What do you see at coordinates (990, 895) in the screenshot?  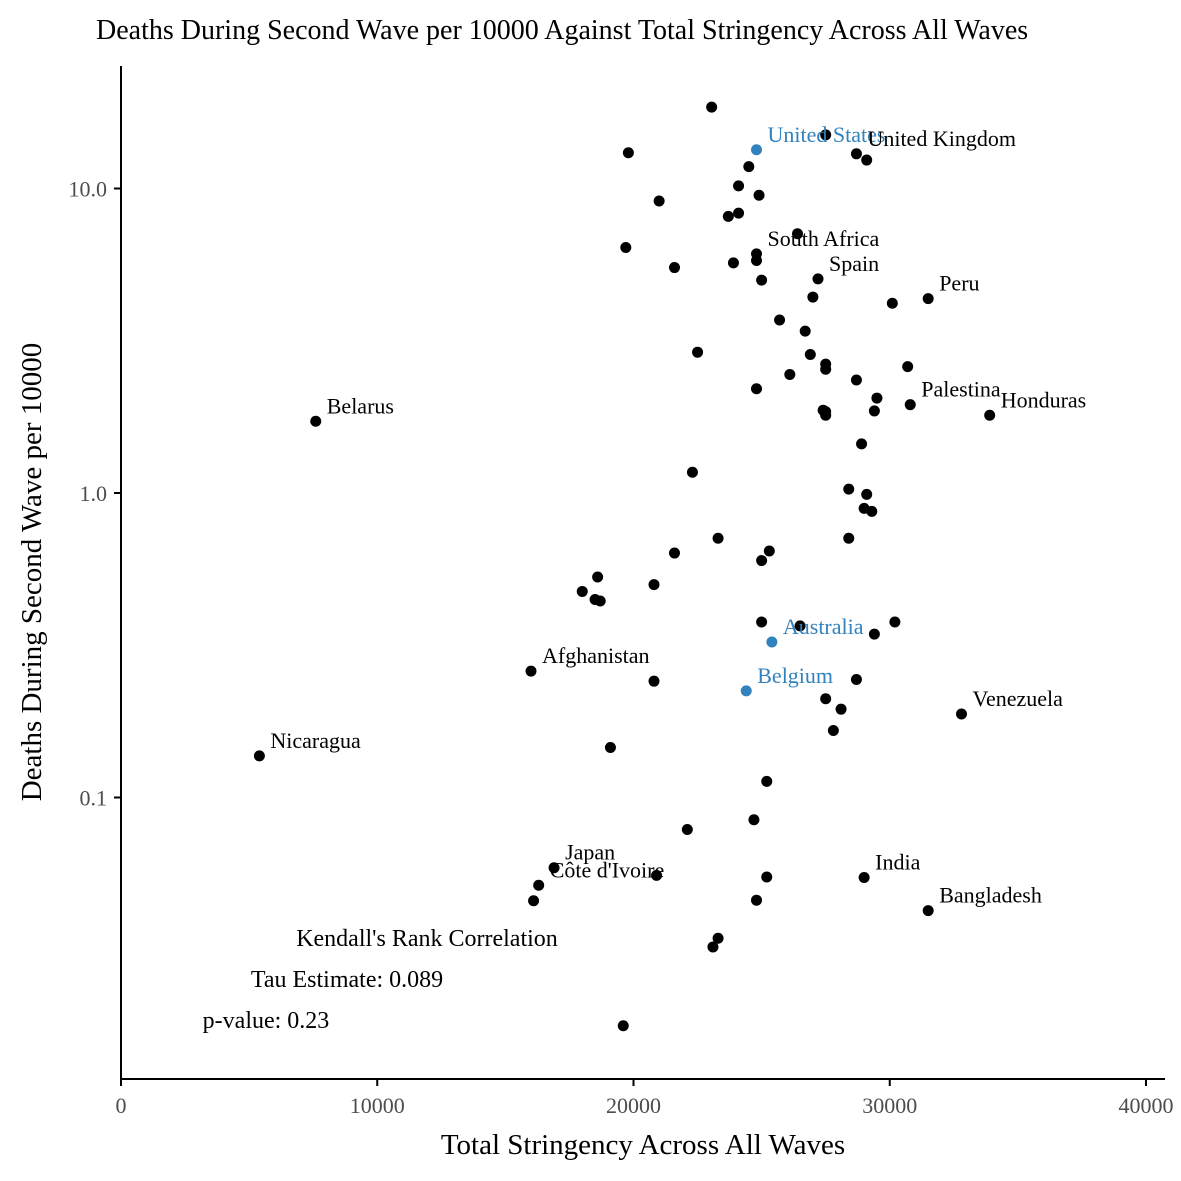 I see `point-label: Bangladesh` at bounding box center [990, 895].